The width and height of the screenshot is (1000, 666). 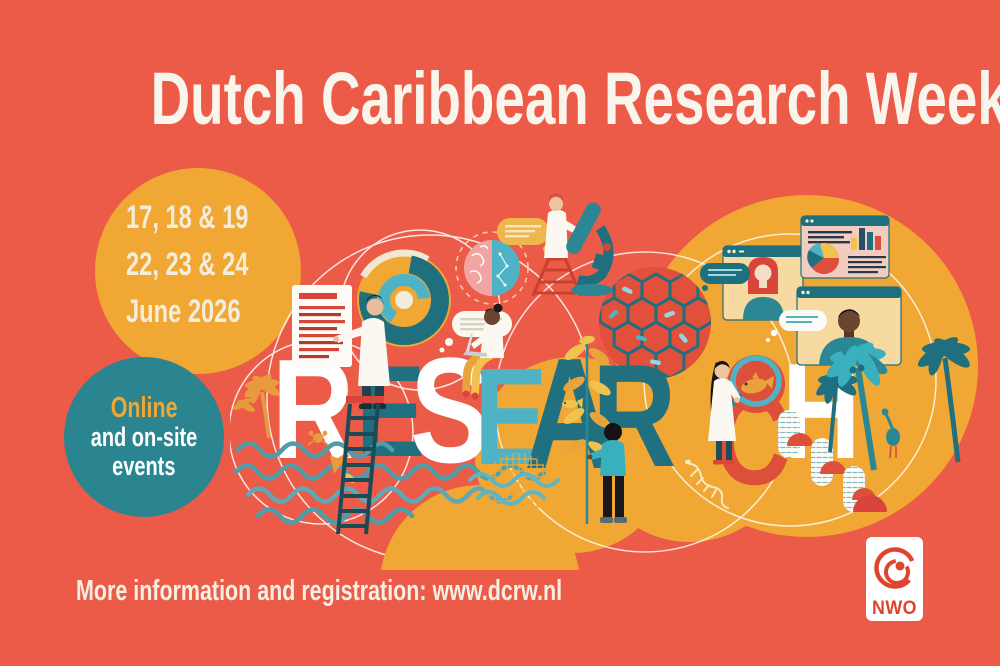 What do you see at coordinates (144, 408) in the screenshot?
I see `events-highlight: Online` at bounding box center [144, 408].